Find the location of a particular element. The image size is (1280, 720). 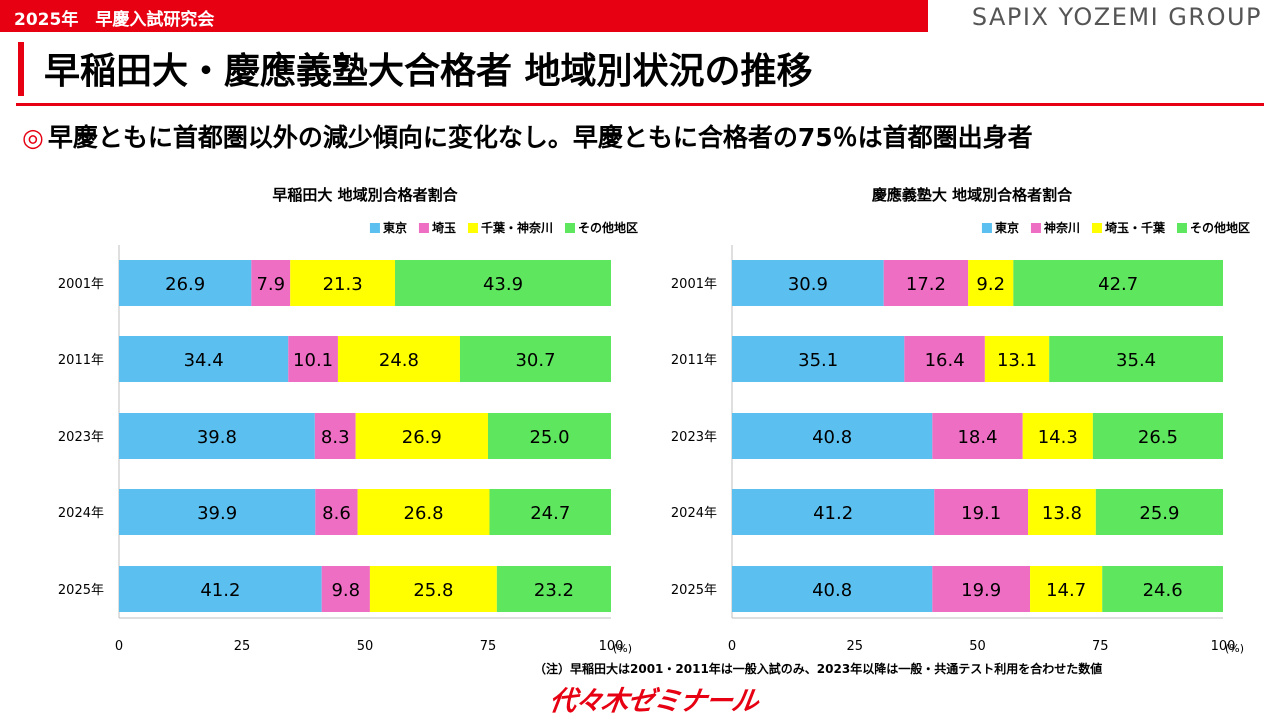

data-label: 7.9 is located at coordinates (270, 284).